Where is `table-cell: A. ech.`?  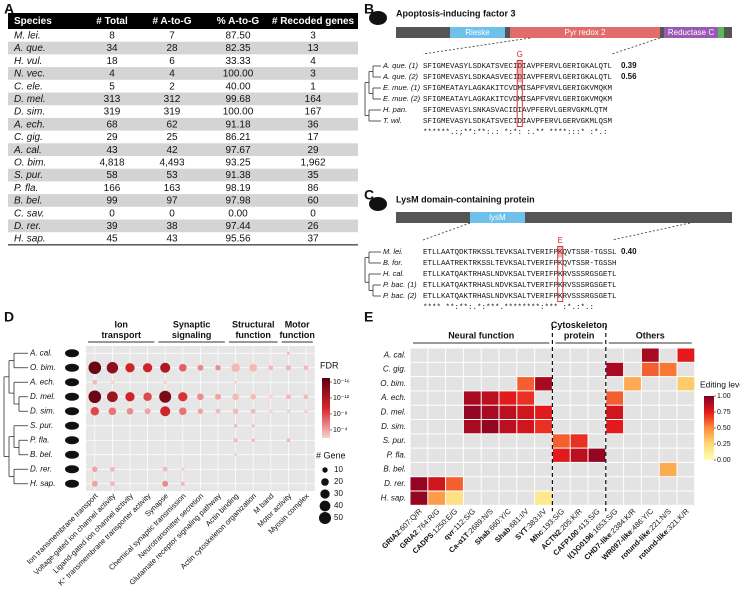
table-cell: A. ech. is located at coordinates (29, 124).